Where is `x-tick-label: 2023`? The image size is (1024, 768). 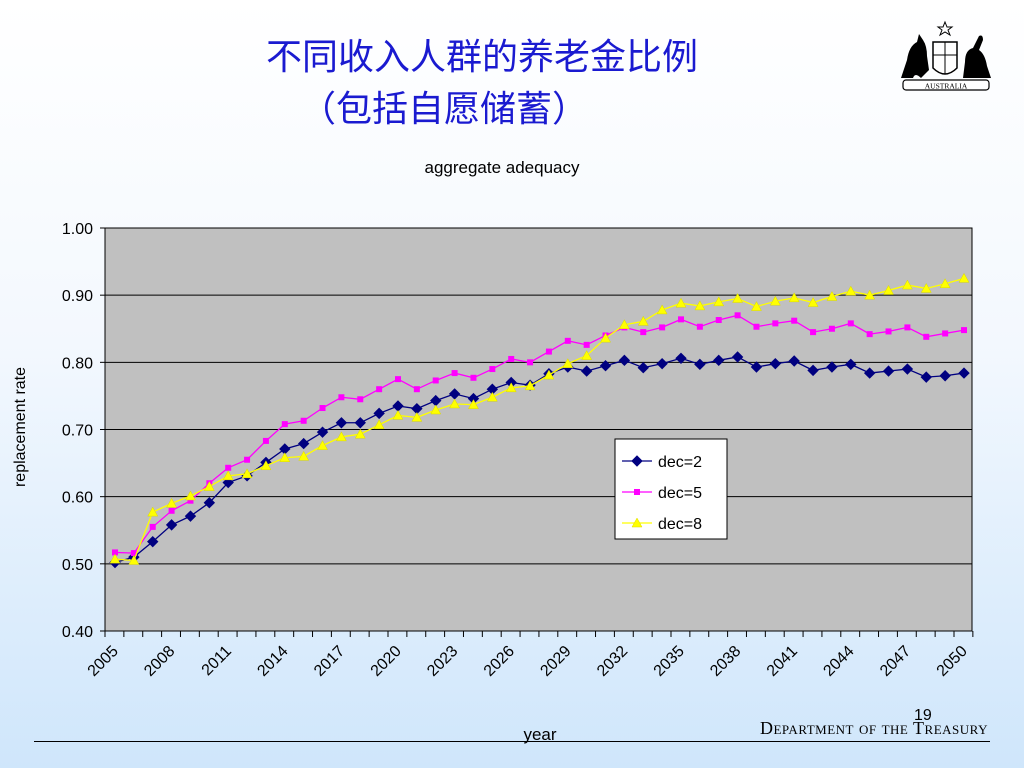
x-tick-label: 2023 is located at coordinates (442, 661).